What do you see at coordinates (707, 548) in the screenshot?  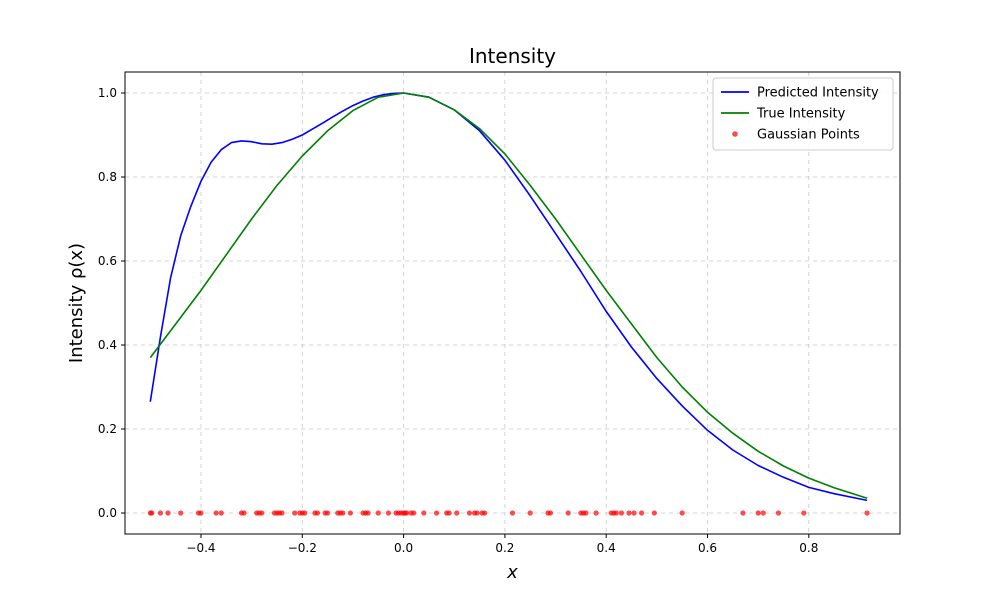 I see `x-tick-label: 0.6` at bounding box center [707, 548].